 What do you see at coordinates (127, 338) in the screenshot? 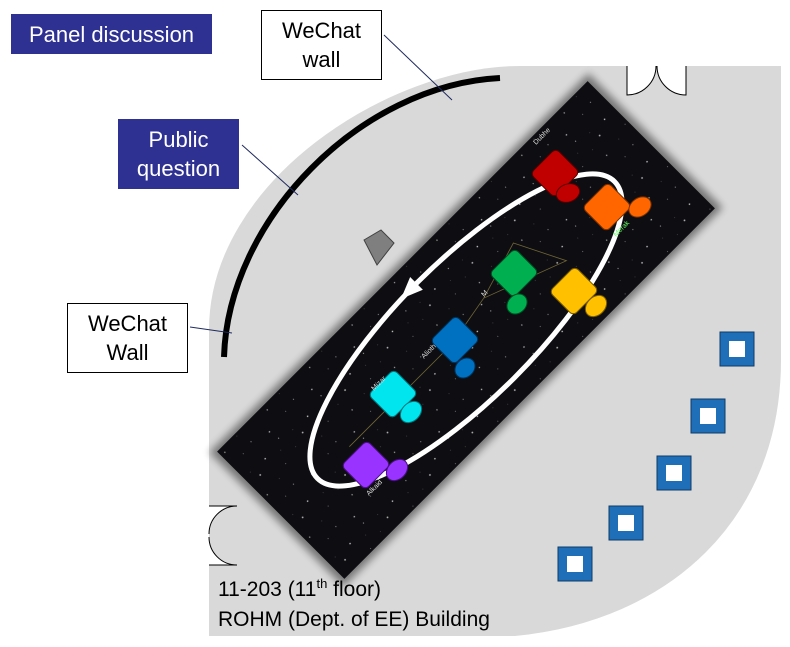
I see `wechat-wall-left-label: WeChat Wall` at bounding box center [127, 338].